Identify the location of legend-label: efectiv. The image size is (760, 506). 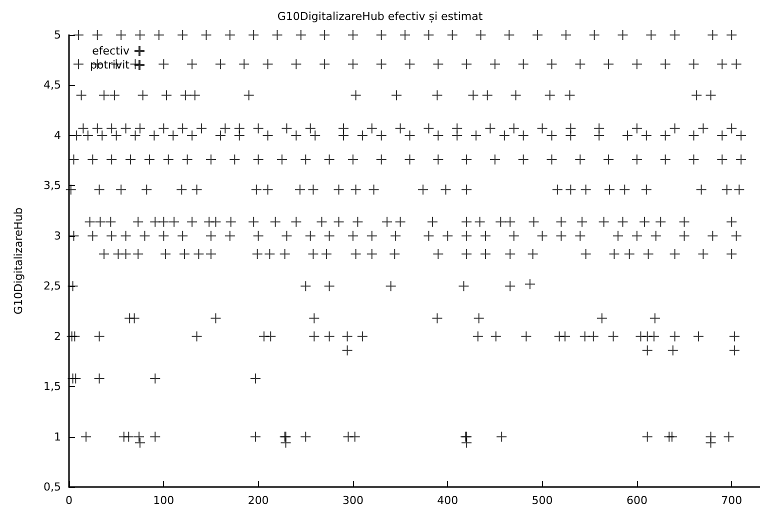
(111, 51).